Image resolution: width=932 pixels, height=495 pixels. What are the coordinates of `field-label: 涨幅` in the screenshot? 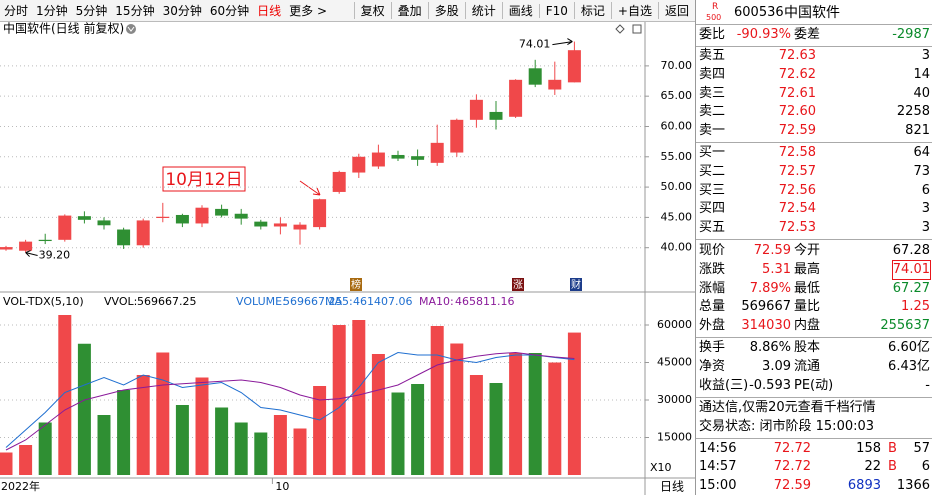 It's located at (712, 288).